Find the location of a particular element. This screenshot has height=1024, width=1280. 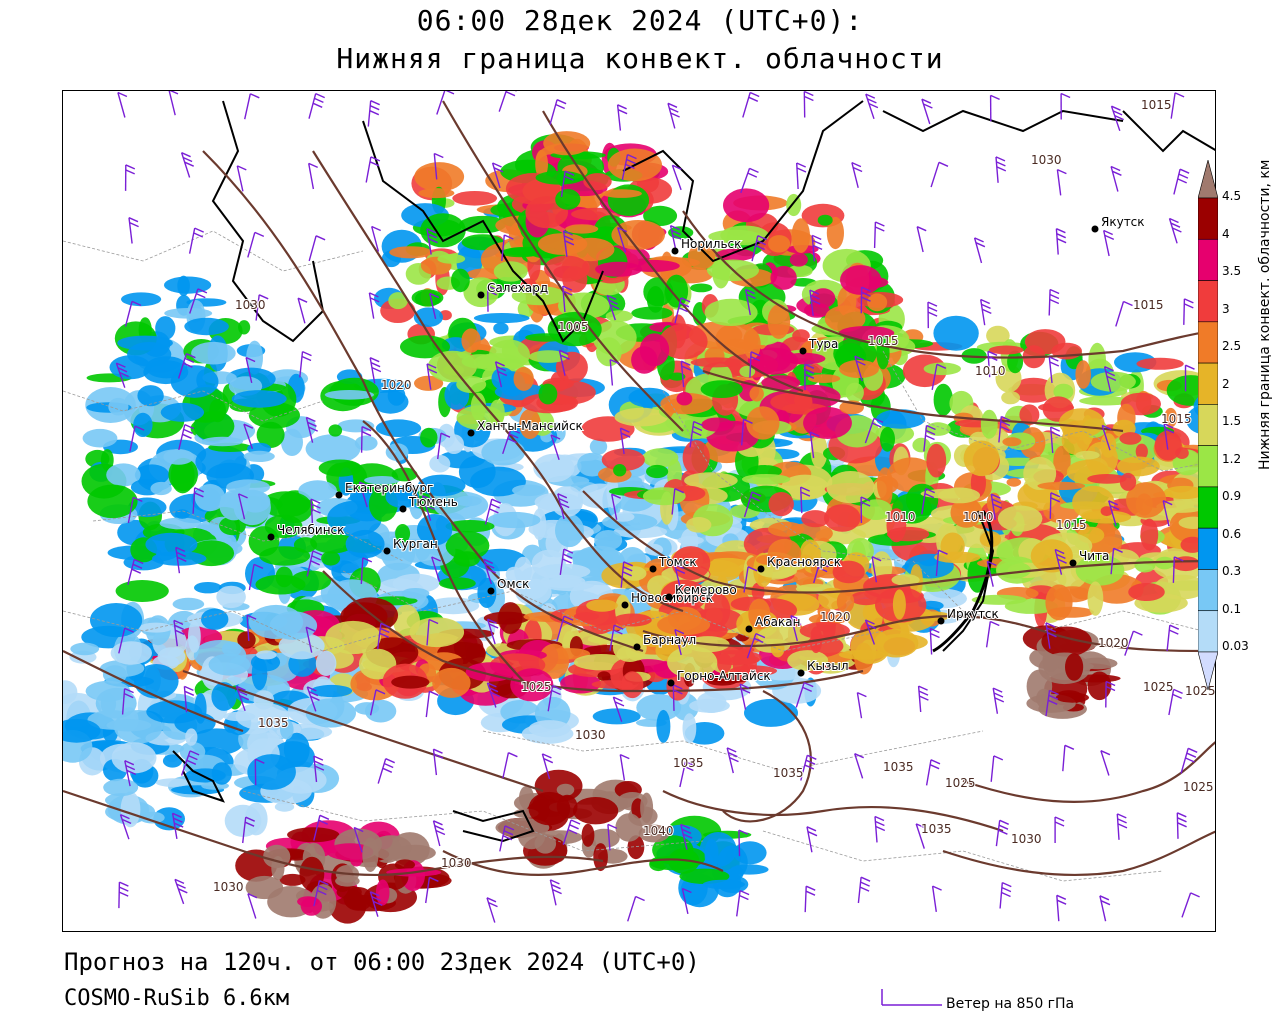

legend-tick-label: 1.5 is located at coordinates (1232, 421).